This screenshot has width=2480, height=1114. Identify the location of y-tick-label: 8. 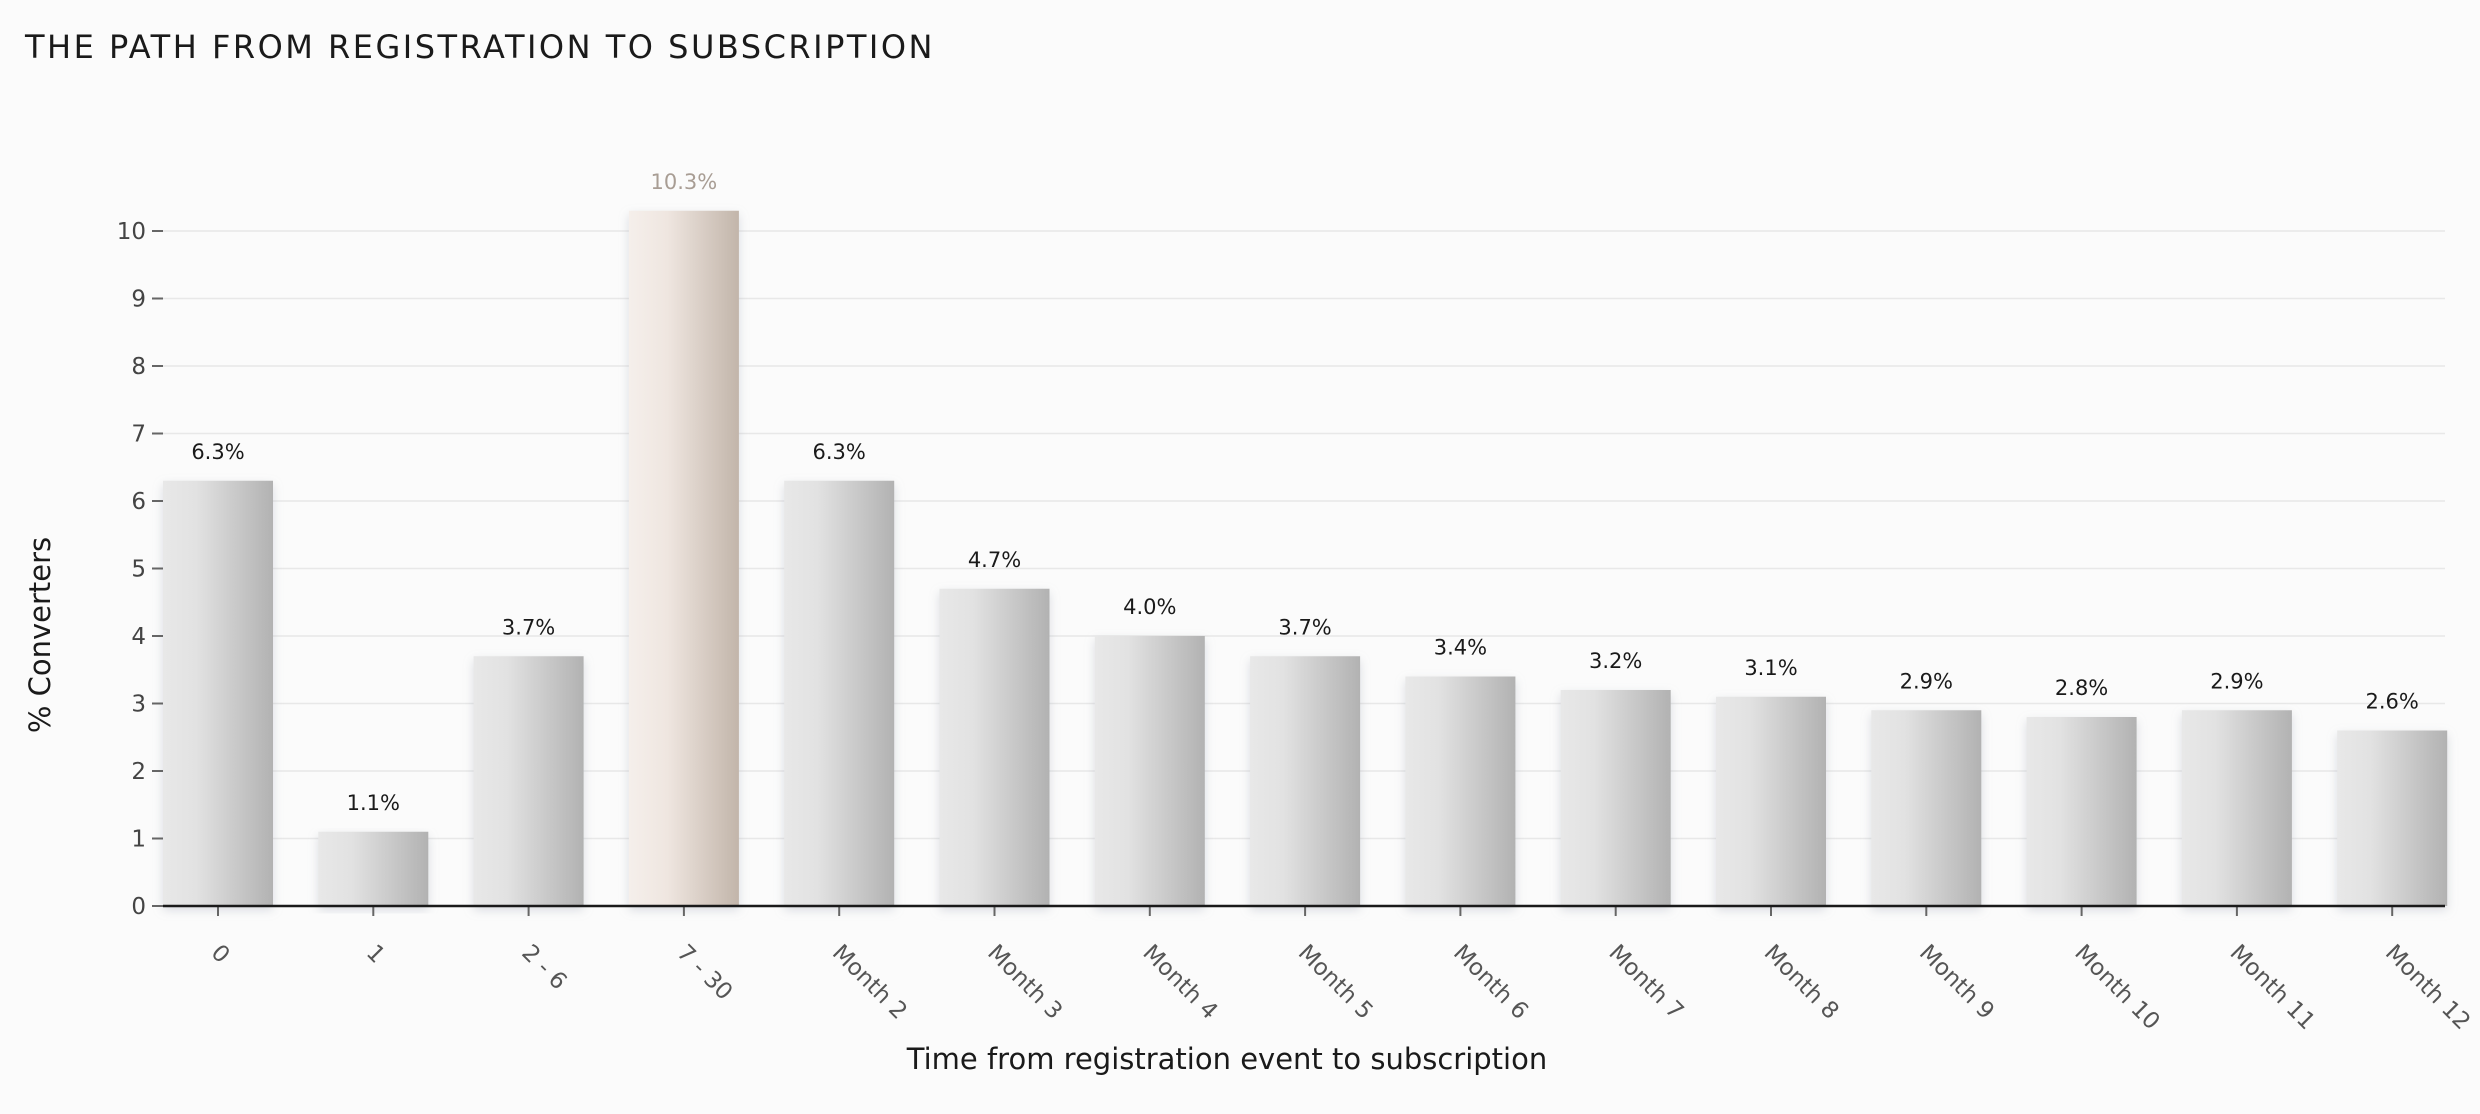
(138, 367).